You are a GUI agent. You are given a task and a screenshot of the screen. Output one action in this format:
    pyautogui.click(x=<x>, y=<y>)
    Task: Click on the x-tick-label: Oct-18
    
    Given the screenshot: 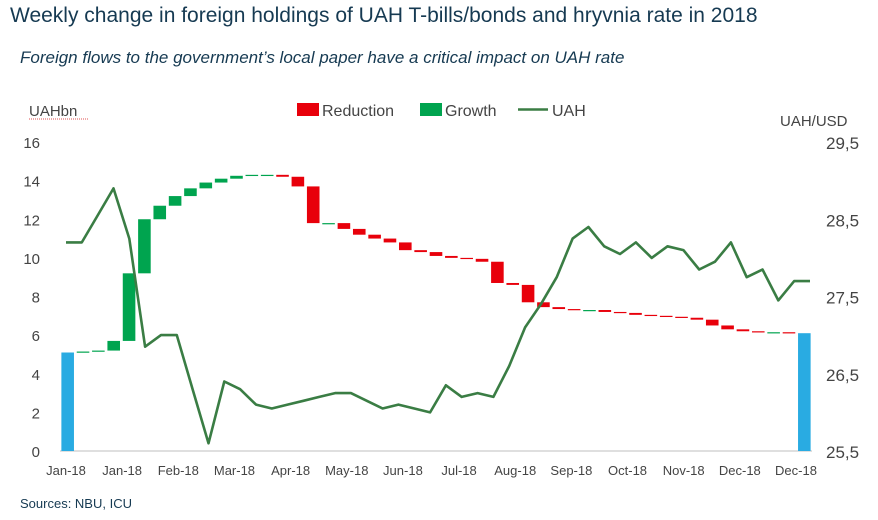 What is the action you would take?
    pyautogui.click(x=627, y=470)
    